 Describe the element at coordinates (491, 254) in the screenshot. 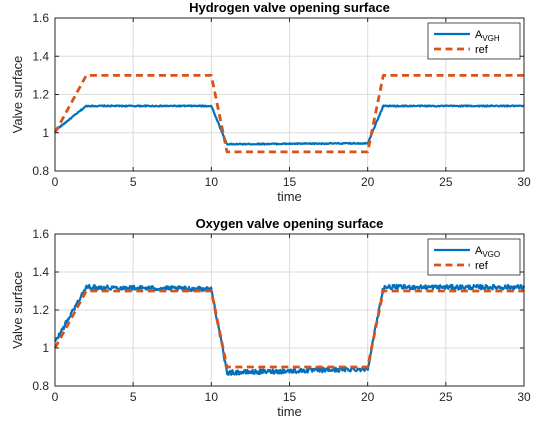

I see `legend-label-subscript: VGO` at that location.